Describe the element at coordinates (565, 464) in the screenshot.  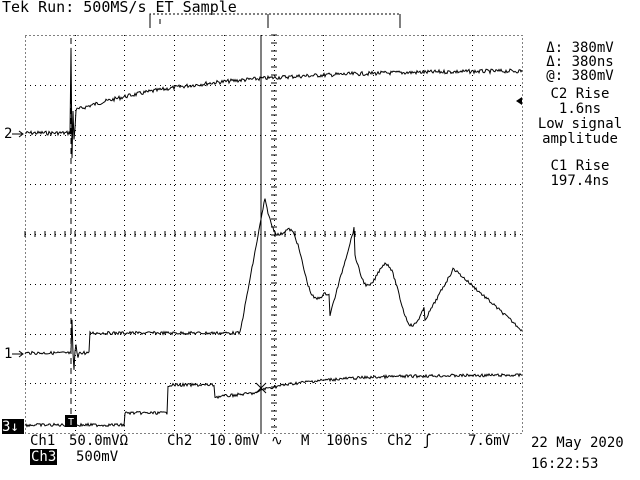
I see `time-readout: 16:22:53` at that location.